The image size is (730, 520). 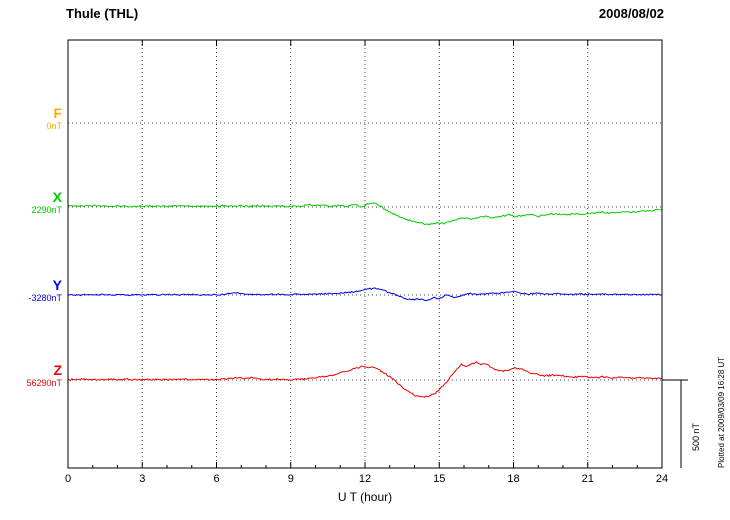 I want to click on x-tick-label: 18, so click(x=513, y=479).